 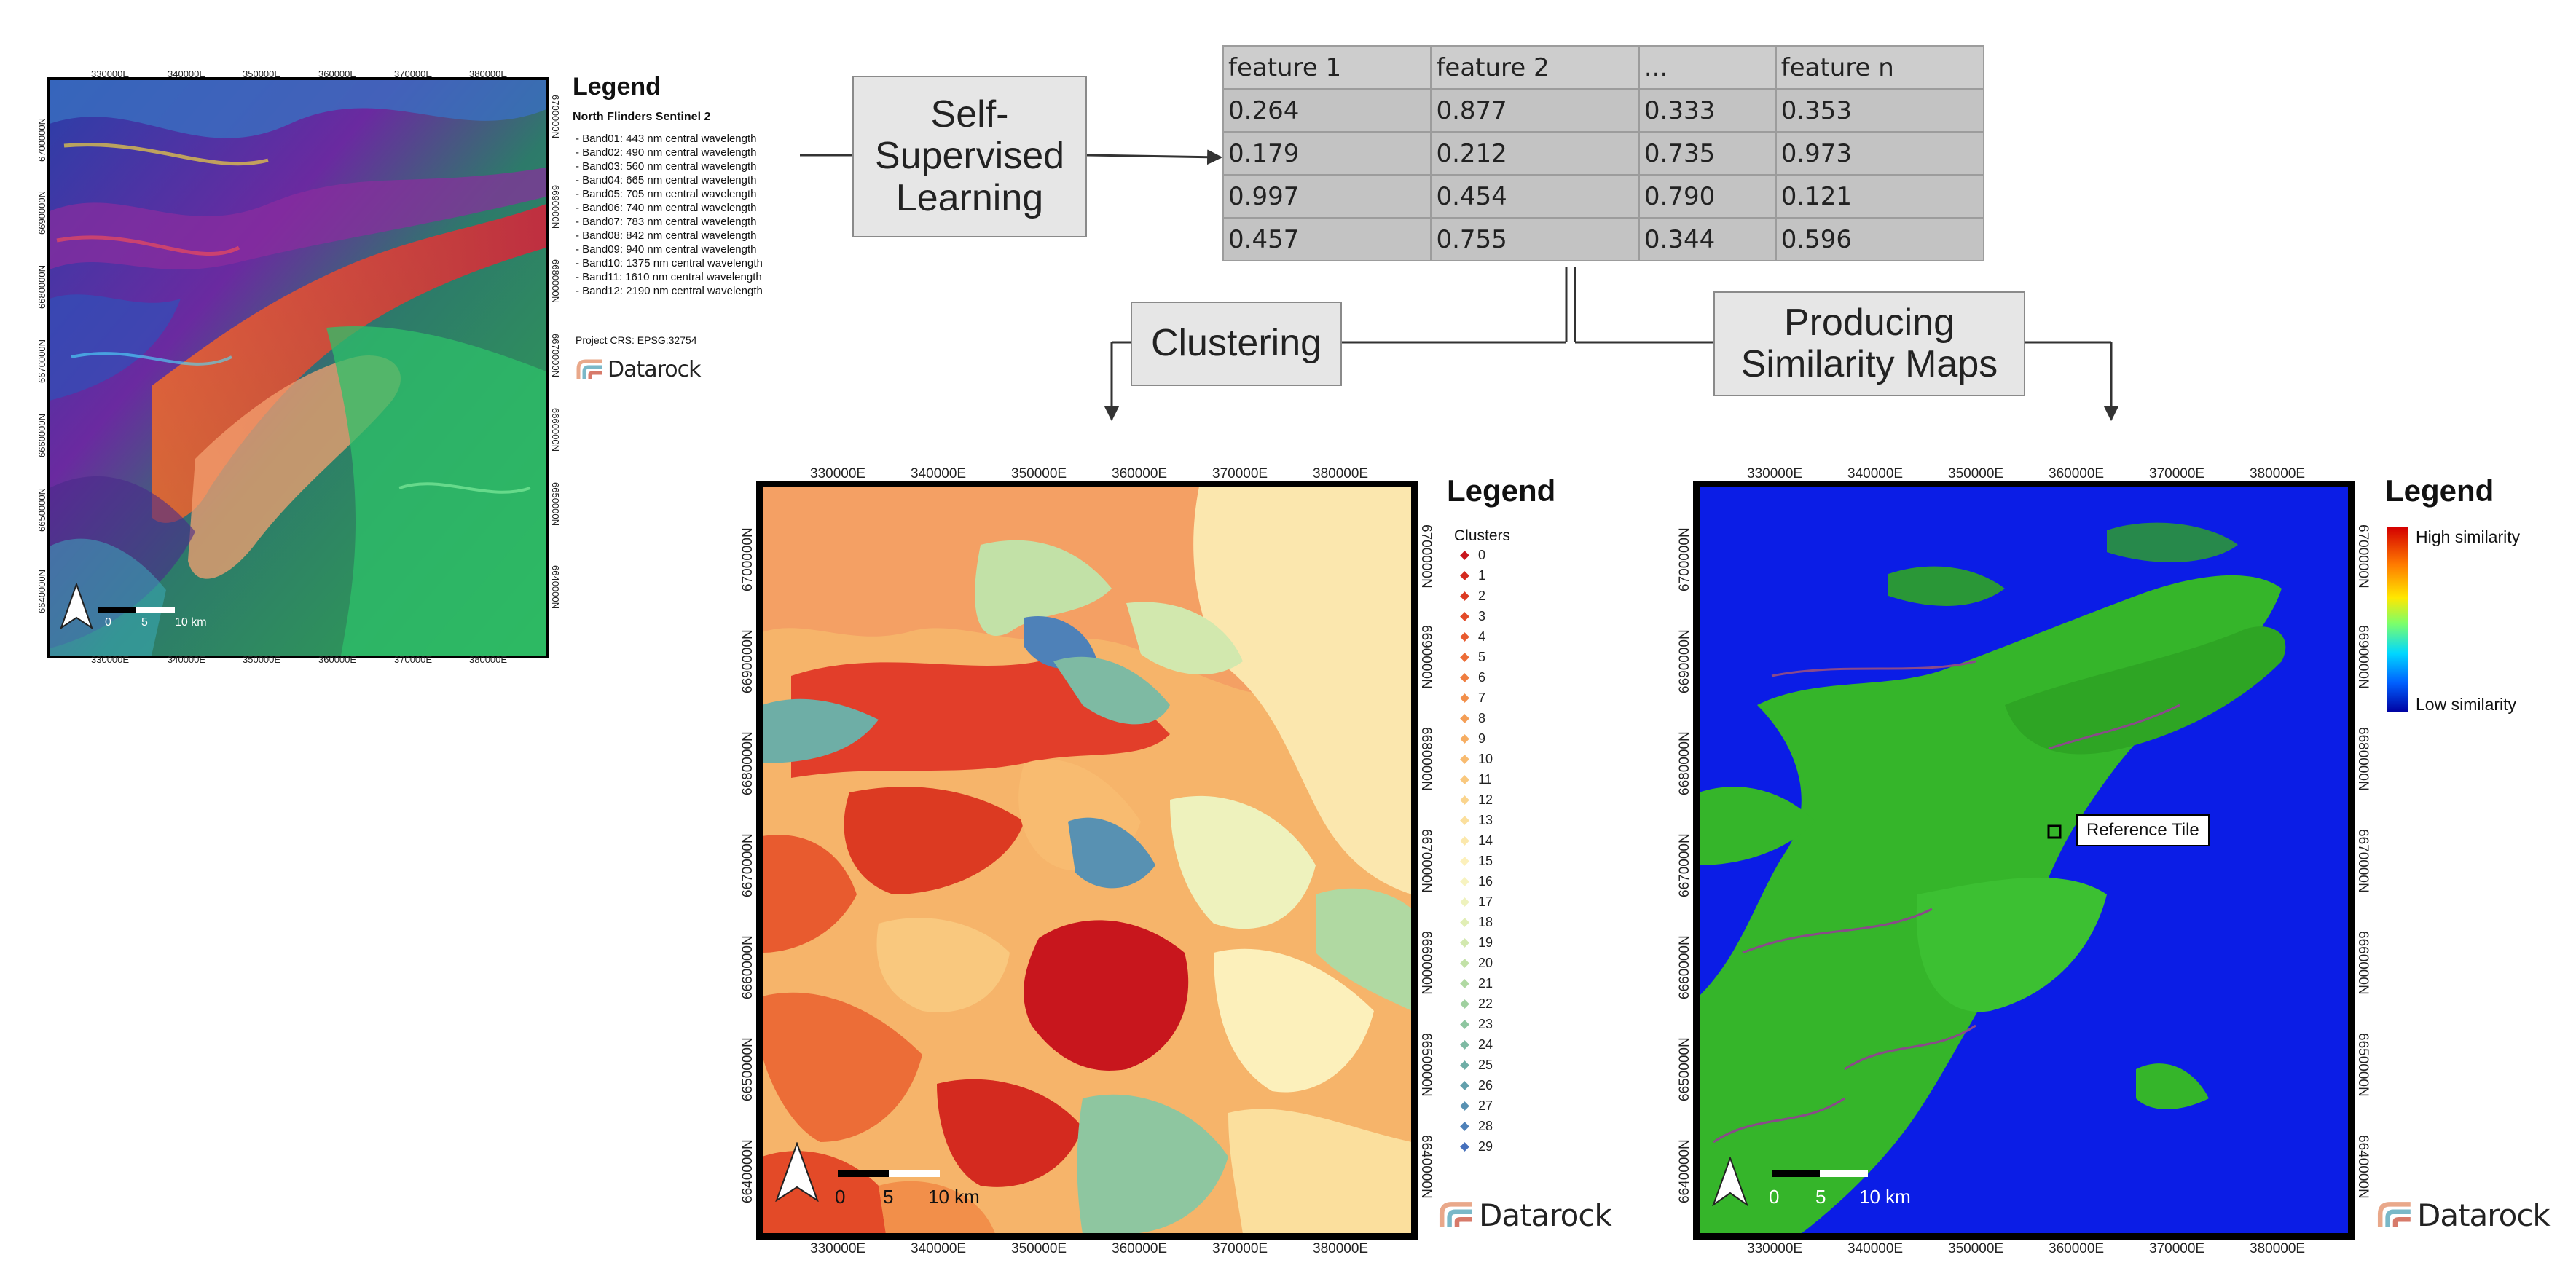 I want to click on table-cell: 0.973, so click(x=1880, y=153).